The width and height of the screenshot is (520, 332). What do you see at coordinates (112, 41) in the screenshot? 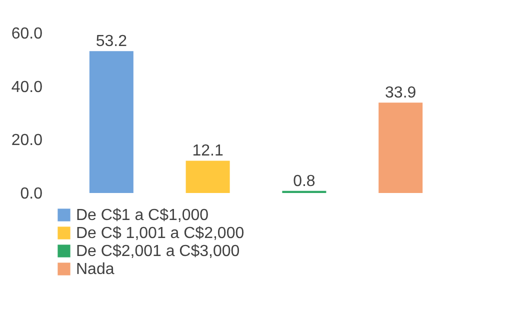
I see `data-label: 53.2` at bounding box center [112, 41].